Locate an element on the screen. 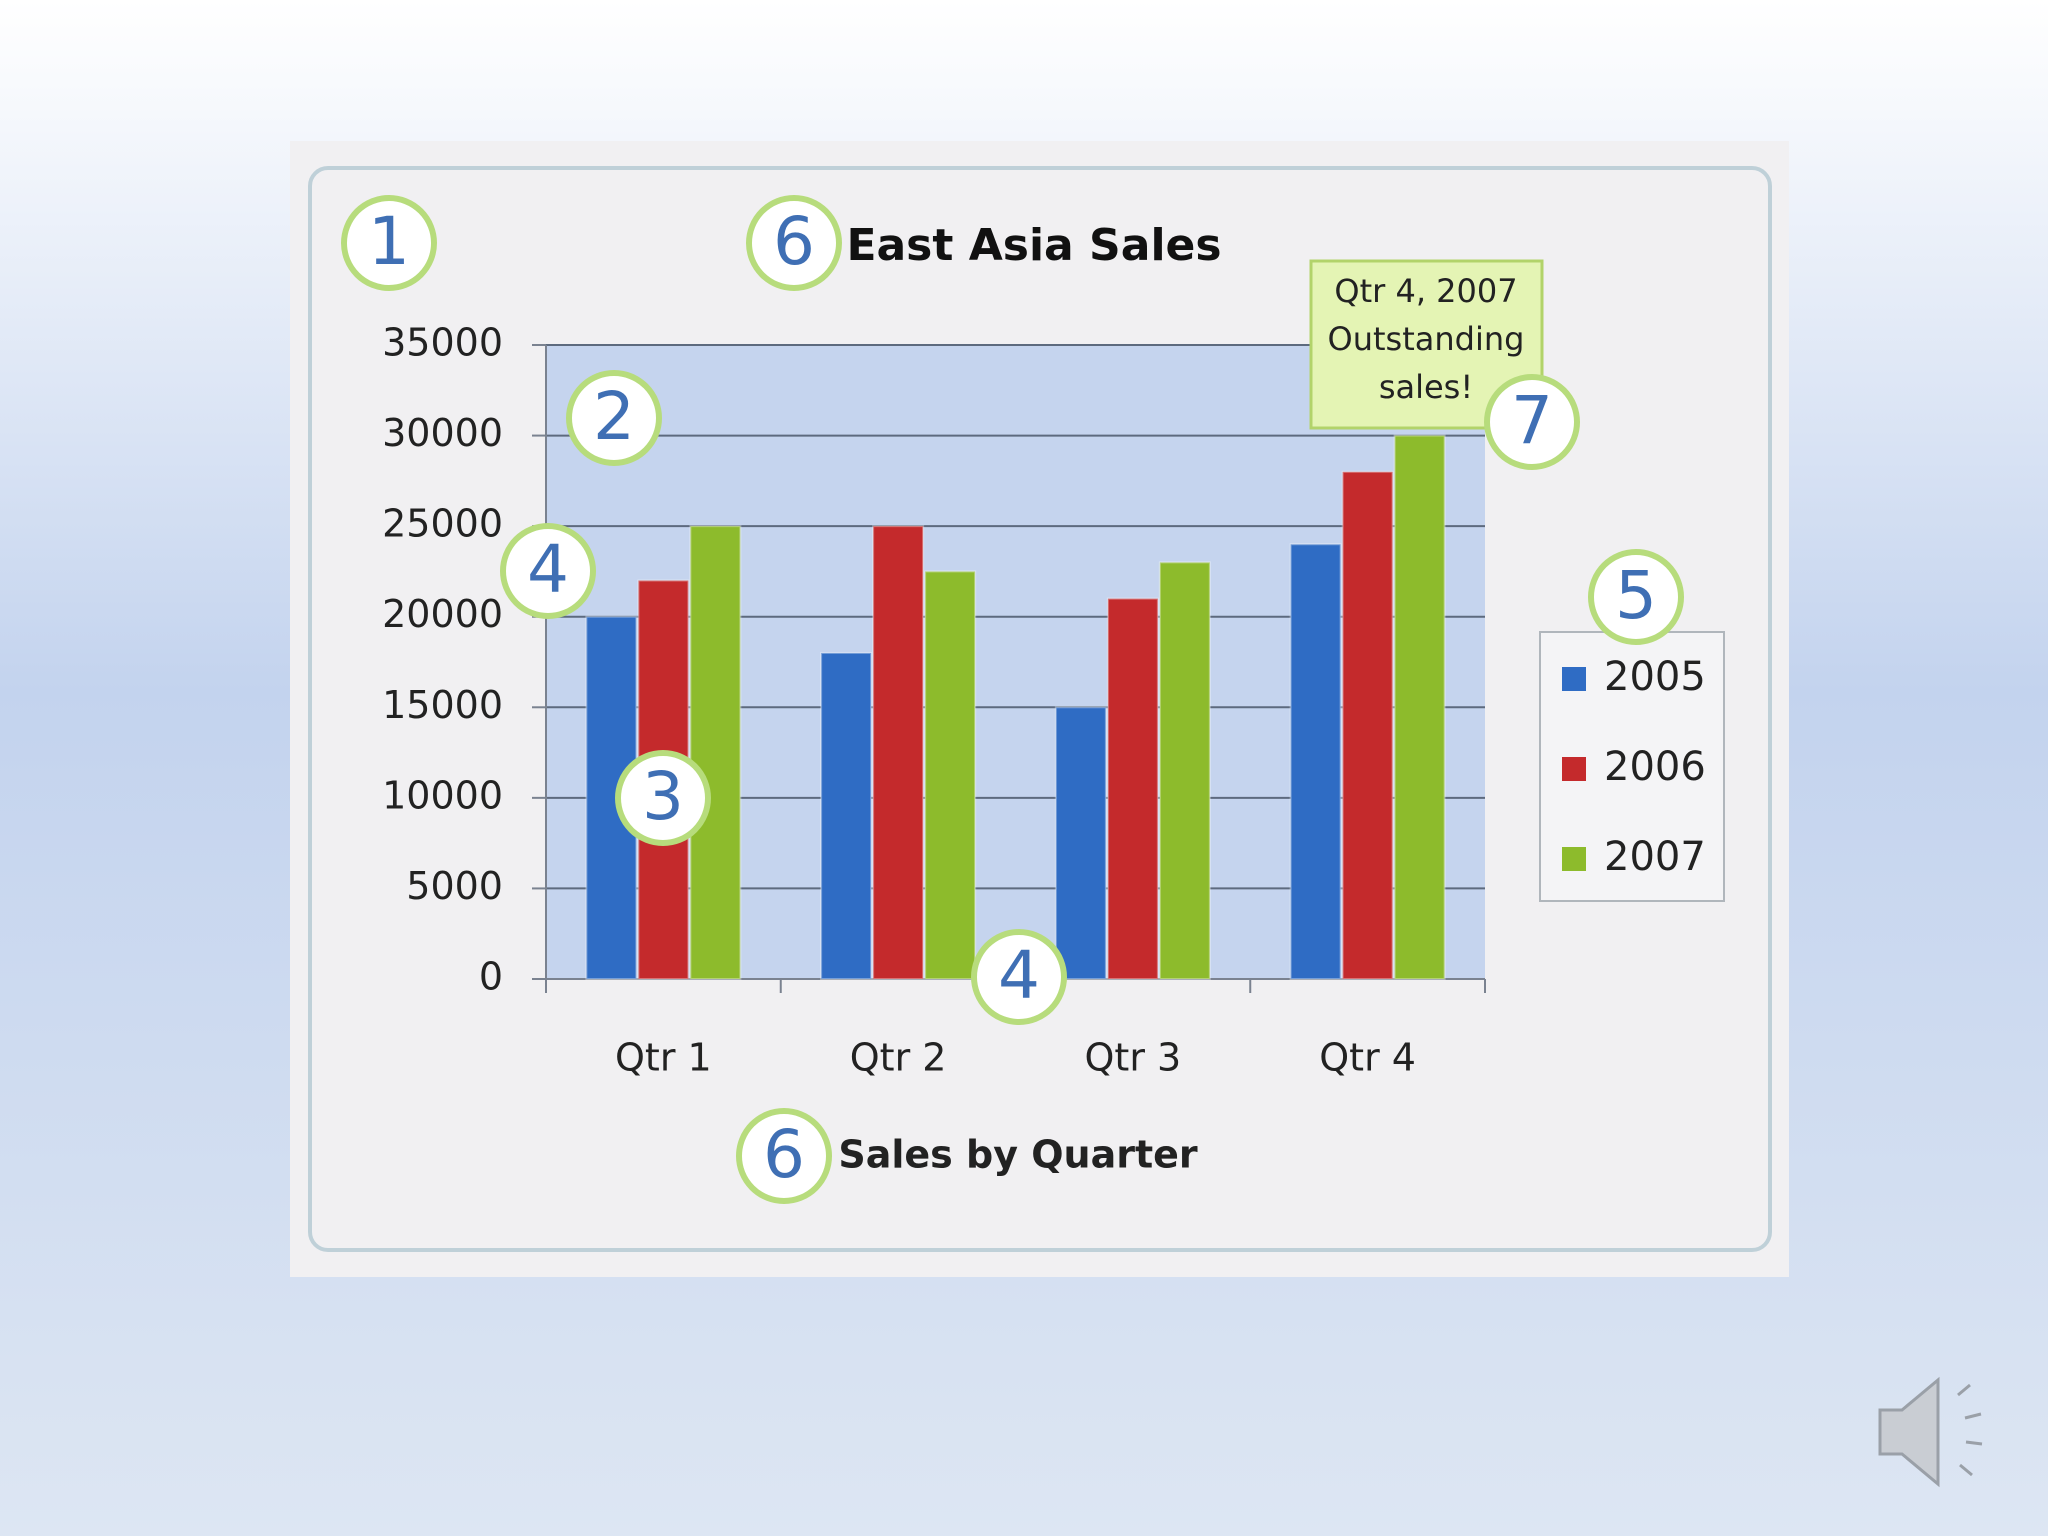 Image resolution: width=2048 pixels, height=1536 pixels. annotation-text: Outstanding is located at coordinates (1426, 339).